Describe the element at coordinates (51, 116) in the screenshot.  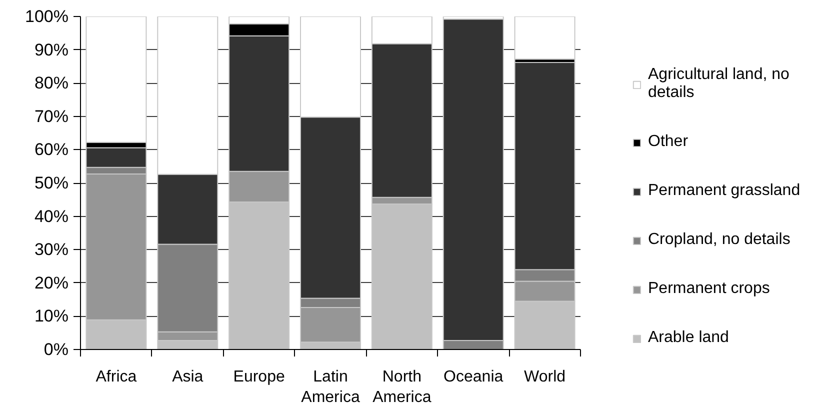
I see `y-tick-label: 70%` at that location.